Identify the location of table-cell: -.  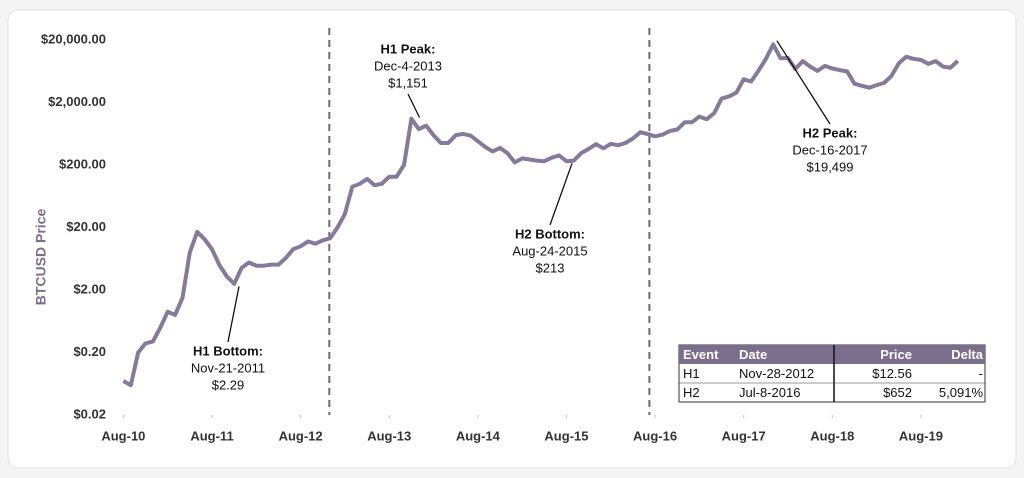
(981, 373).